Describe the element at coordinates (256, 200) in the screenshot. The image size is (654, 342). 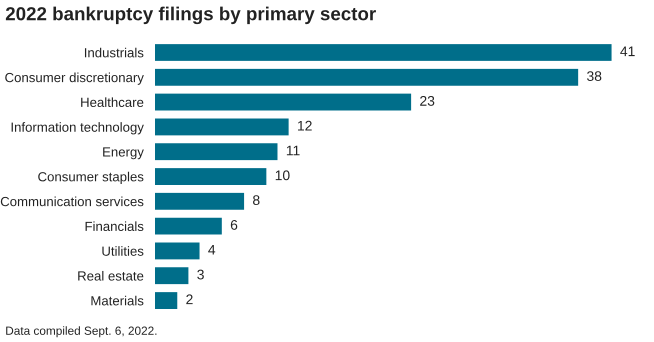
I see `data-label: 8` at that location.